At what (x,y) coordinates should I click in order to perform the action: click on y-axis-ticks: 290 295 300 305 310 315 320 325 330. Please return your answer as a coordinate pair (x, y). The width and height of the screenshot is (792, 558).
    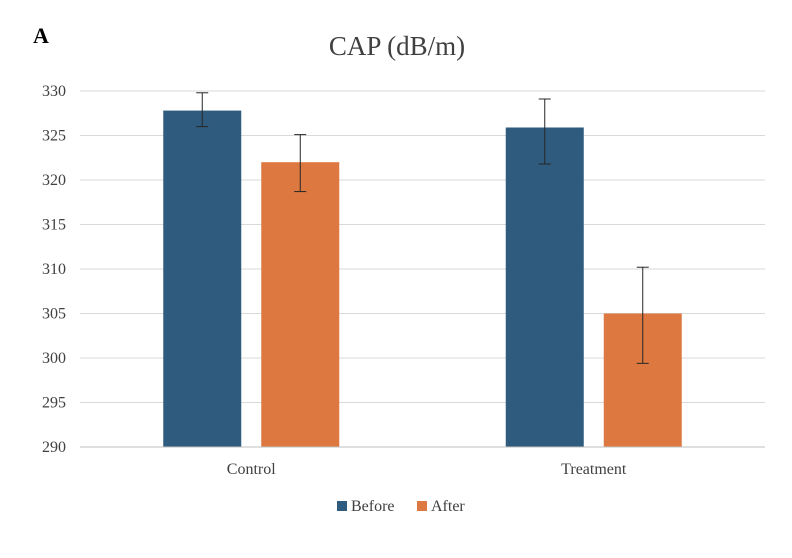
    Looking at the image, I should click on (54, 269).